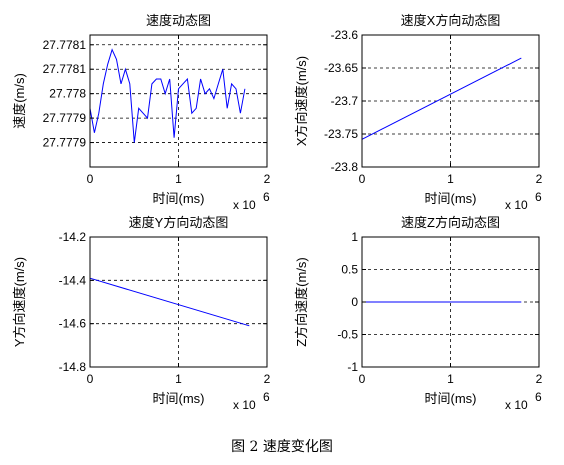 This screenshot has width=564, height=465. I want to click on y-tick-label: -23.65, so click(341, 68).